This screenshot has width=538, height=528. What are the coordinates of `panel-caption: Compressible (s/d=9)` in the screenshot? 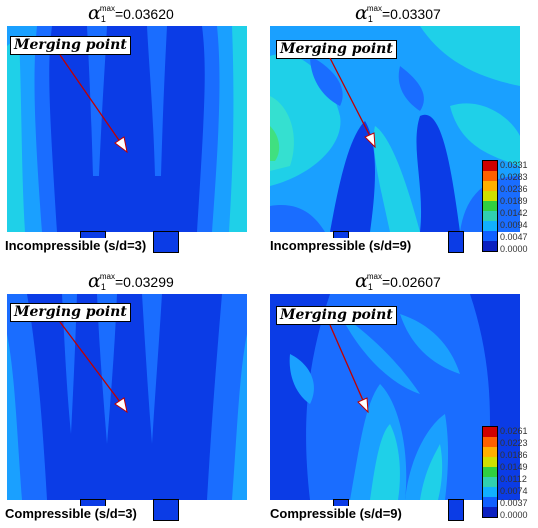 It's located at (336, 513).